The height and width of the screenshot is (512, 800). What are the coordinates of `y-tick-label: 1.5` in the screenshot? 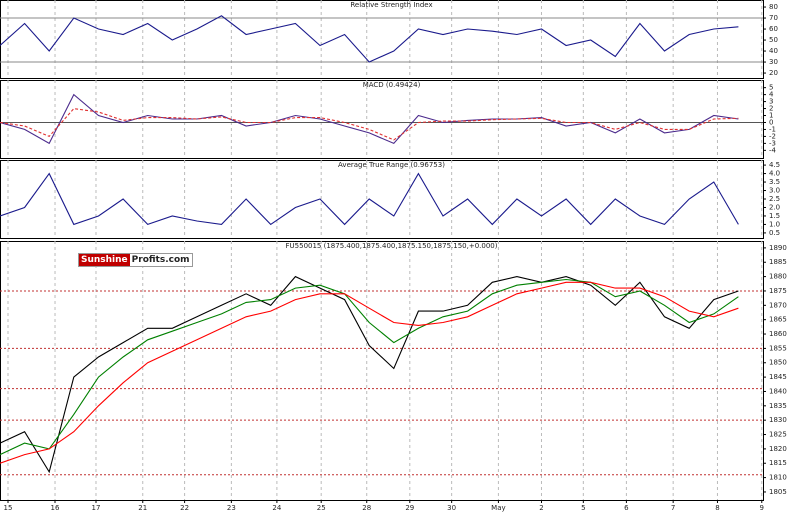 It's located at (774, 216).